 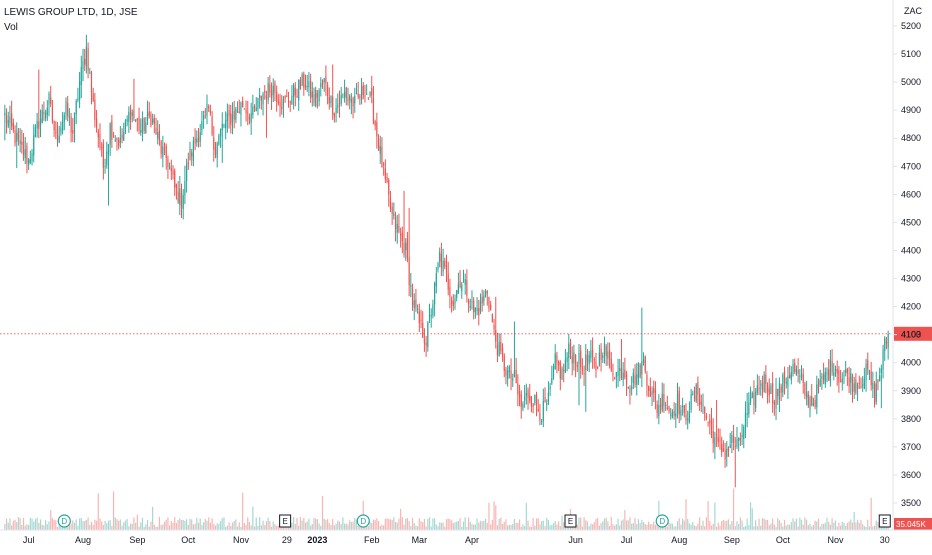 What do you see at coordinates (732, 540) in the screenshot?
I see `x-tick-label: Sep` at bounding box center [732, 540].